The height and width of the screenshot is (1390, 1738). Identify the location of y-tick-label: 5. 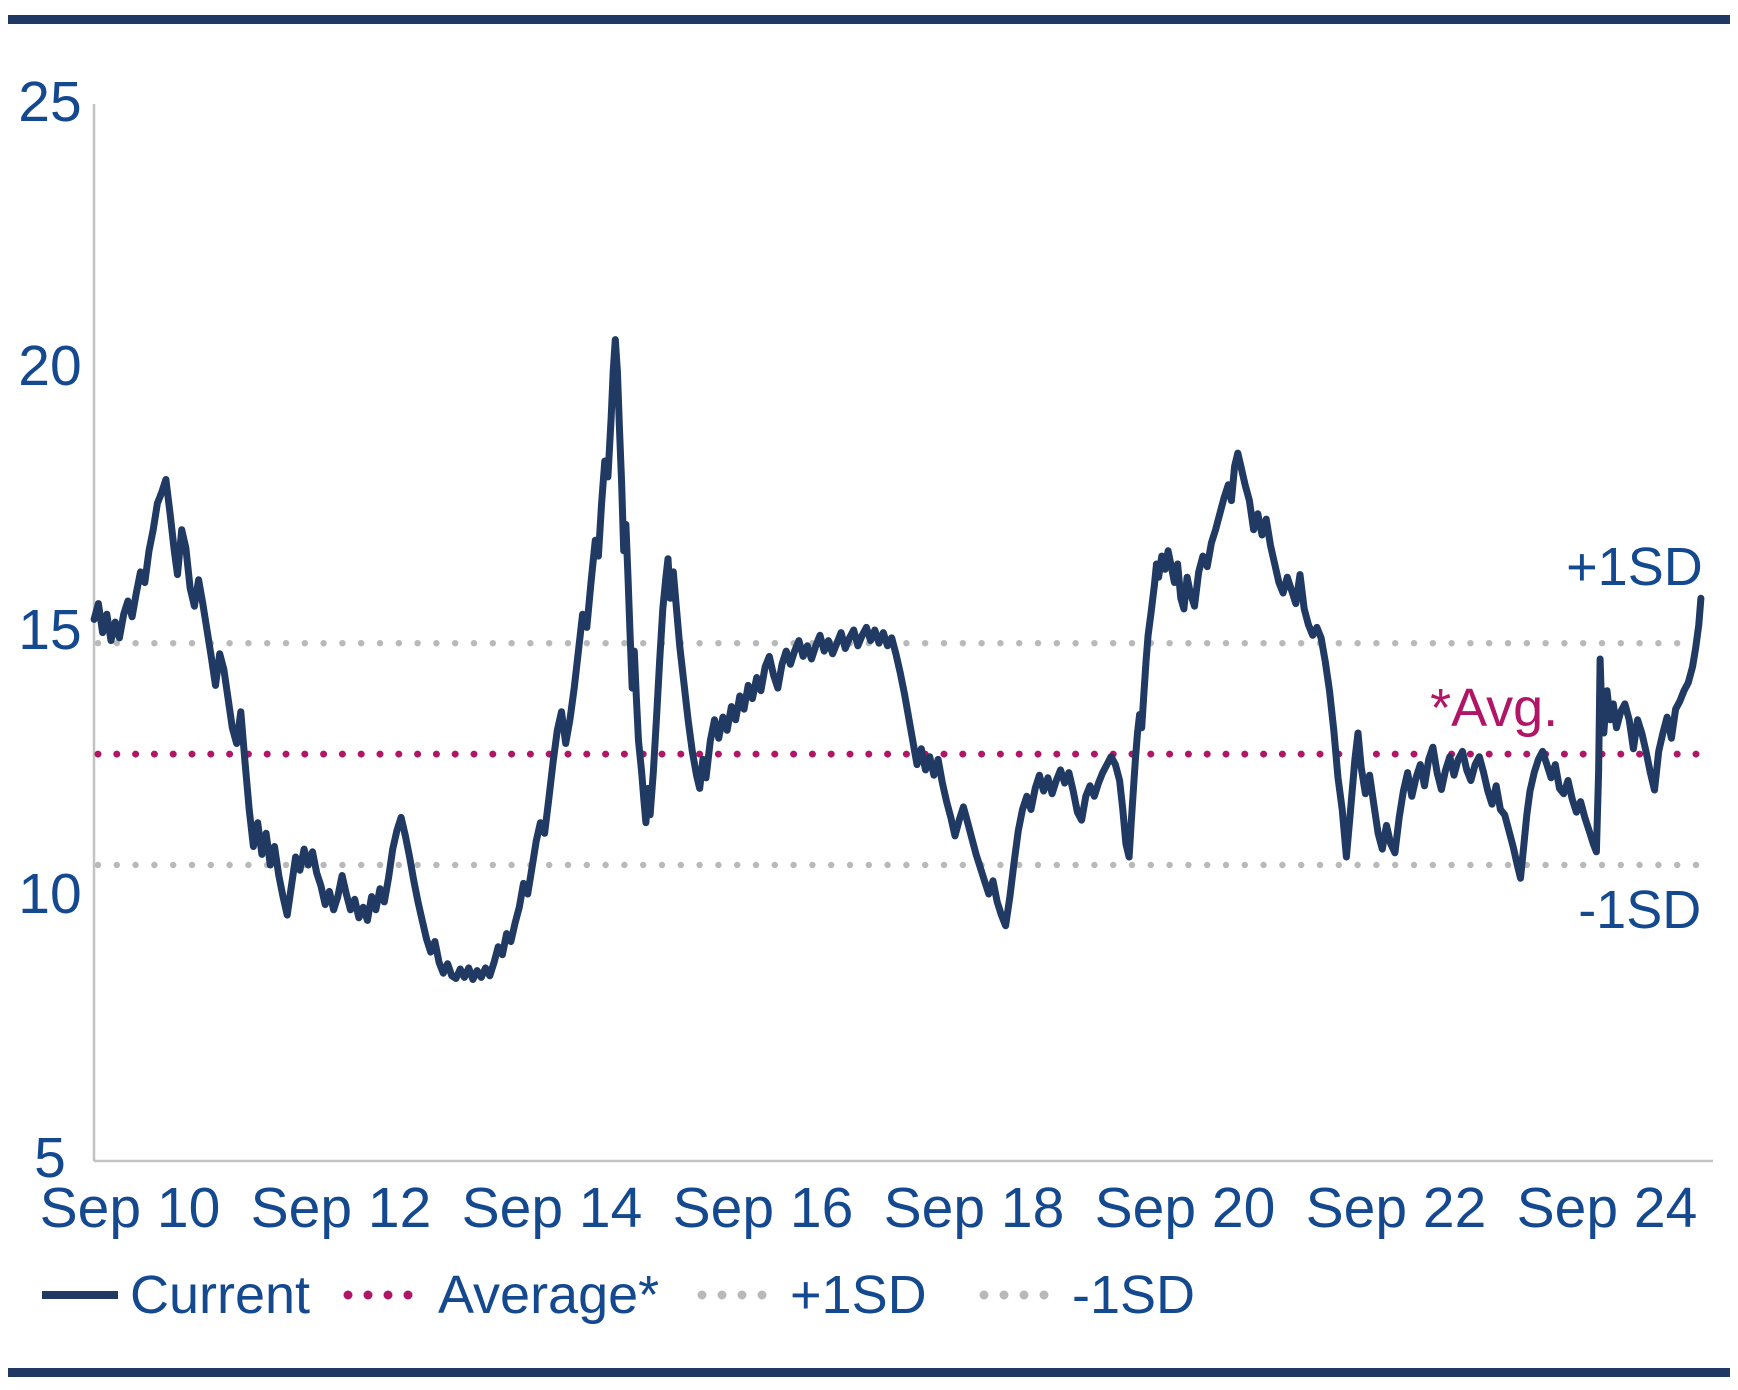
(50, 1158).